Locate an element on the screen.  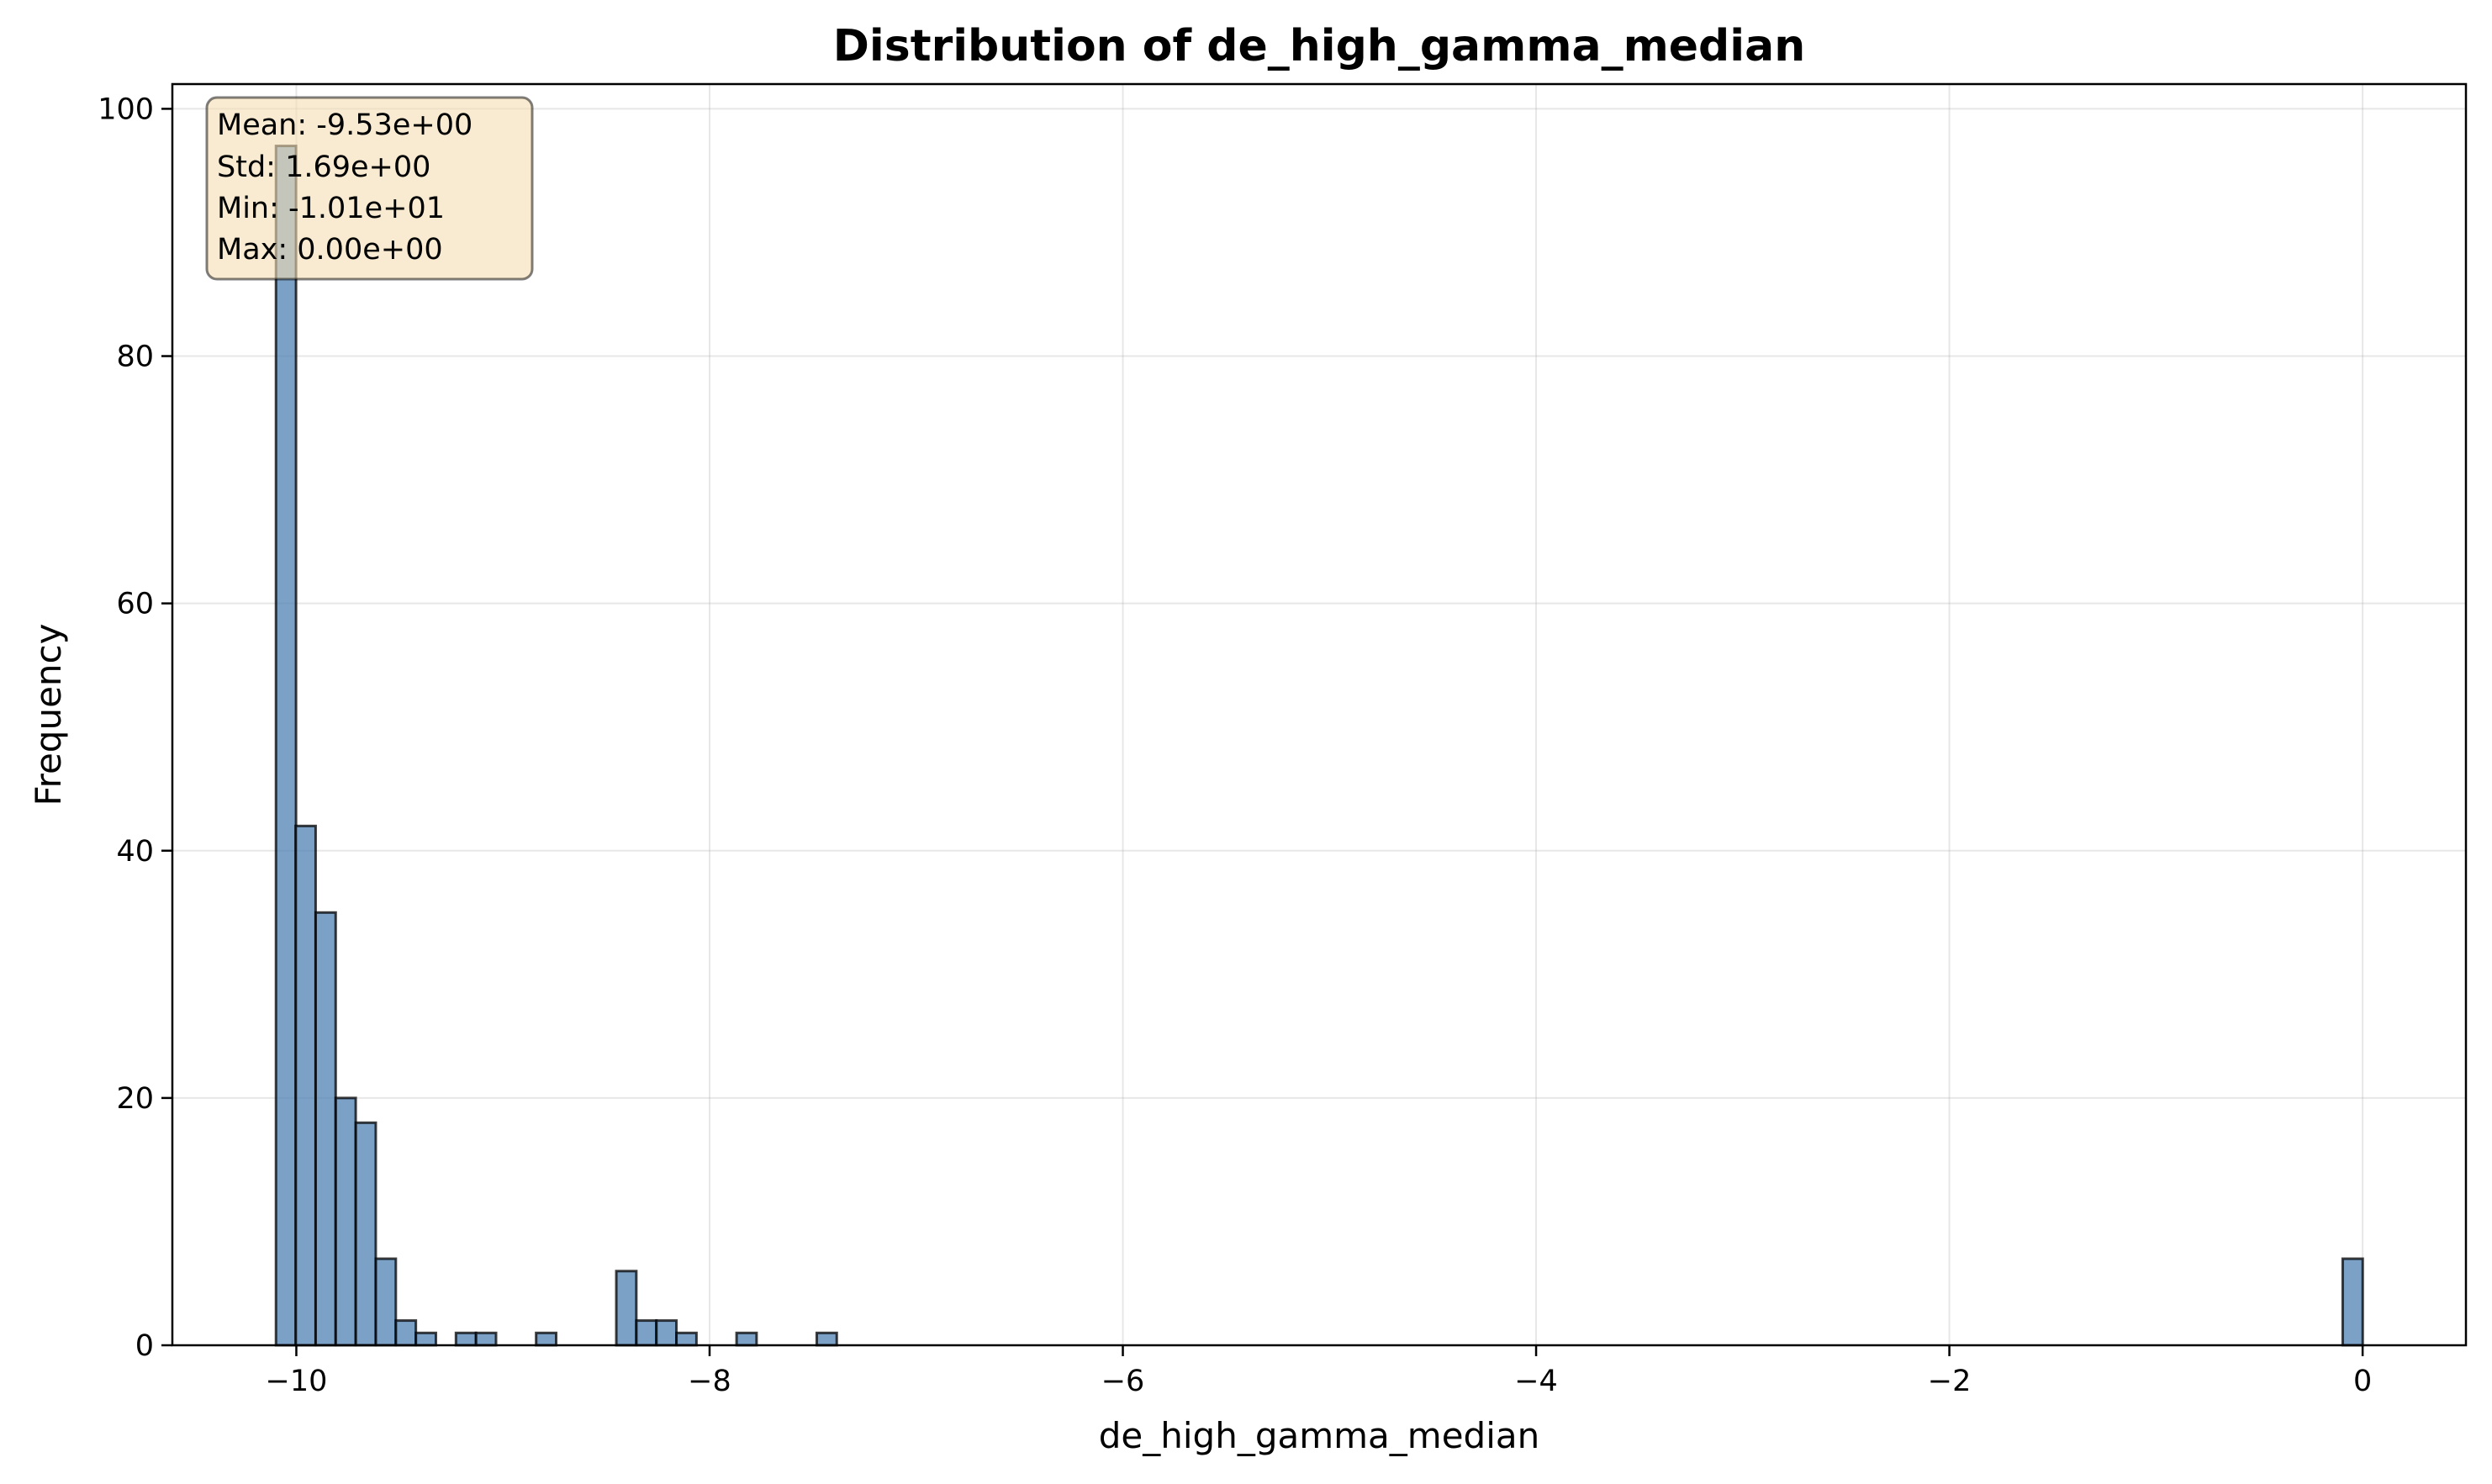
stats-box-background is located at coordinates (369, 188).